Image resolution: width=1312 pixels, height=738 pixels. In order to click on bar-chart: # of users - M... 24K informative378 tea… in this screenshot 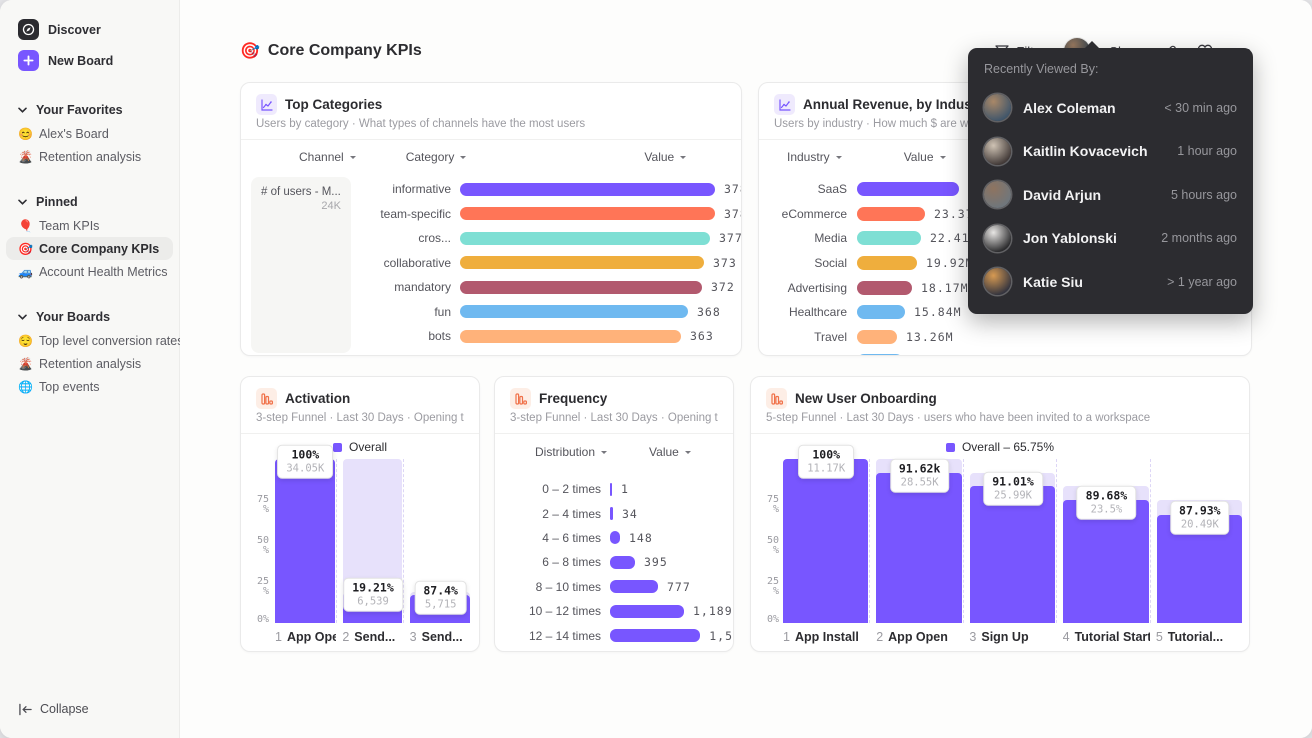, I will do `click(496, 265)`.